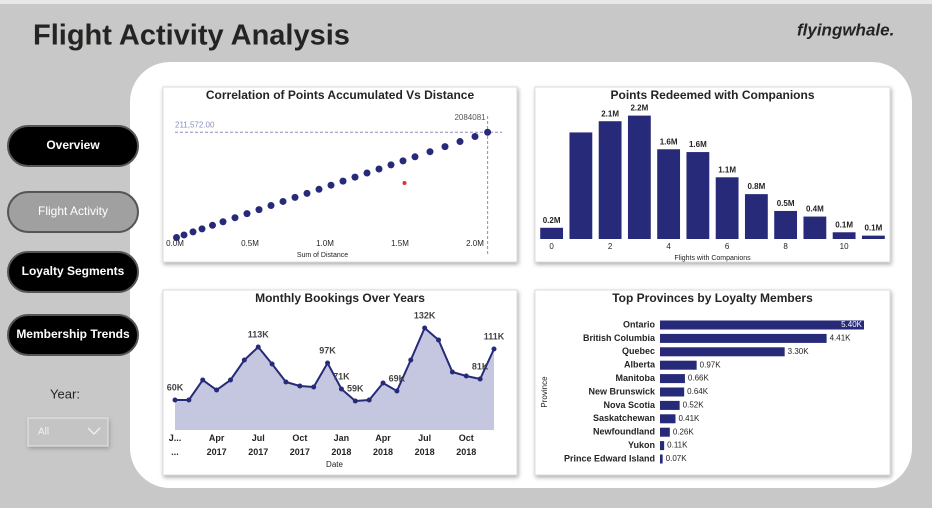 The height and width of the screenshot is (508, 932). Describe the element at coordinates (217, 445) in the screenshot. I see `x-tick-label: Apr 2017` at that location.